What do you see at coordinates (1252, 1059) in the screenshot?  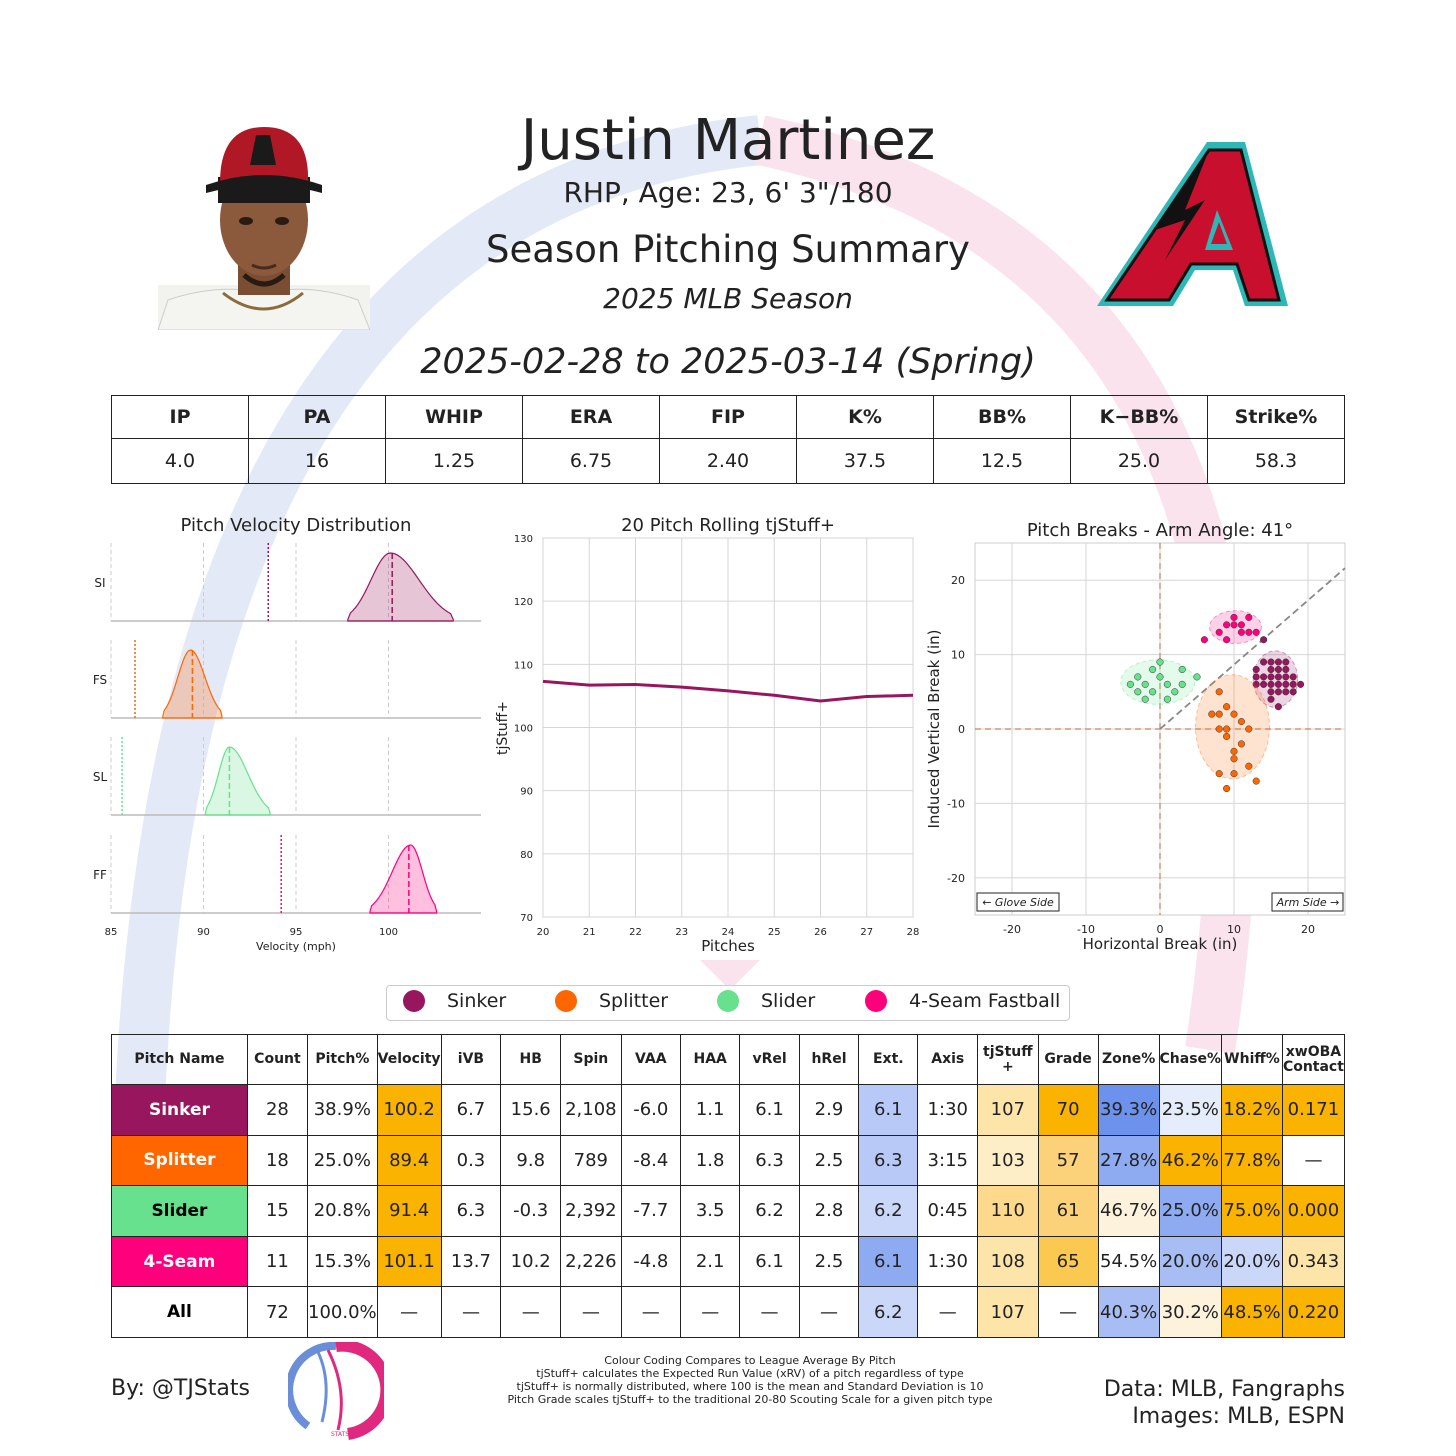 I see `pitch-table-header-cell: Whiff%` at bounding box center [1252, 1059].